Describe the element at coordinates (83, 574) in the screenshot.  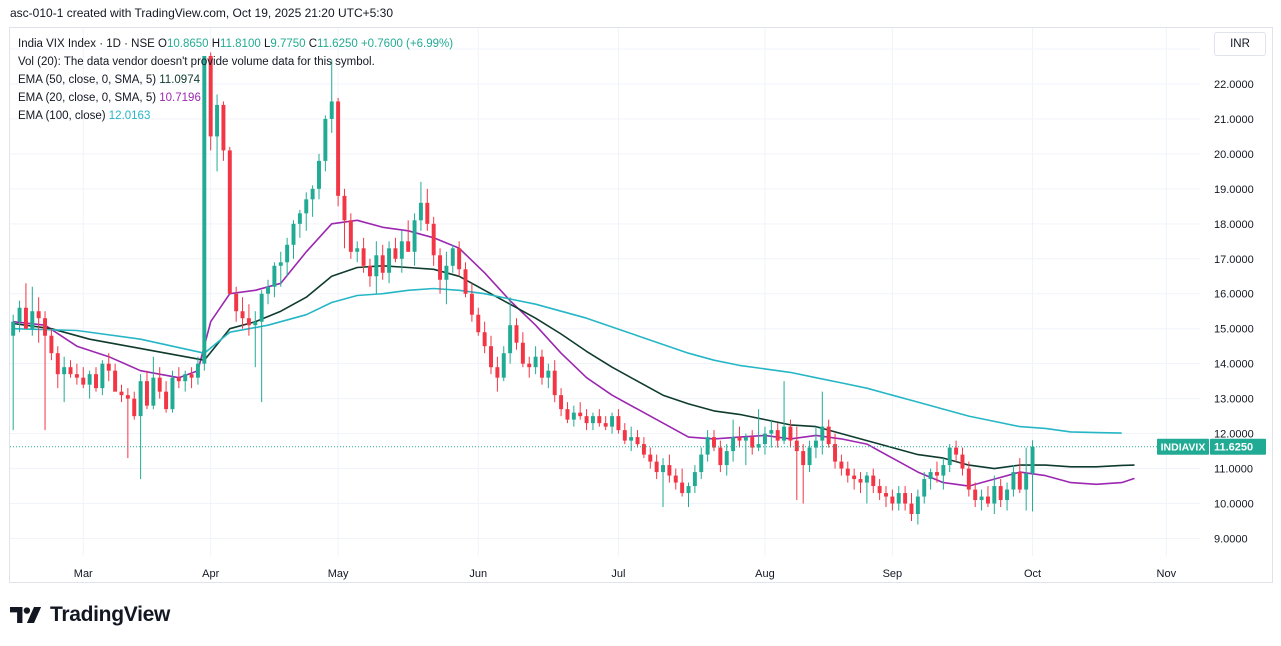
I see `time-tick-label: Mar` at that location.